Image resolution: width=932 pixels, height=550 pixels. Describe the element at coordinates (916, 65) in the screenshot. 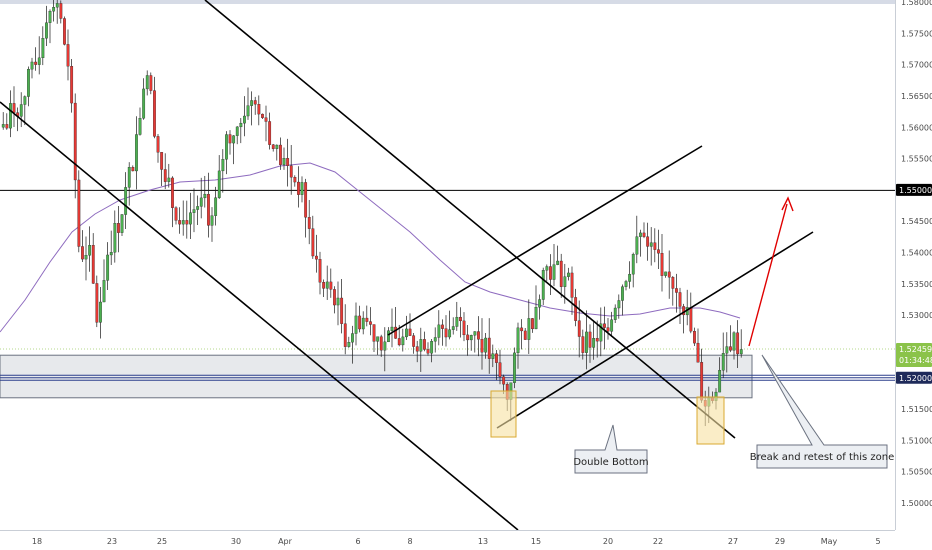

I see `price-tick-label: 1.57000` at that location.